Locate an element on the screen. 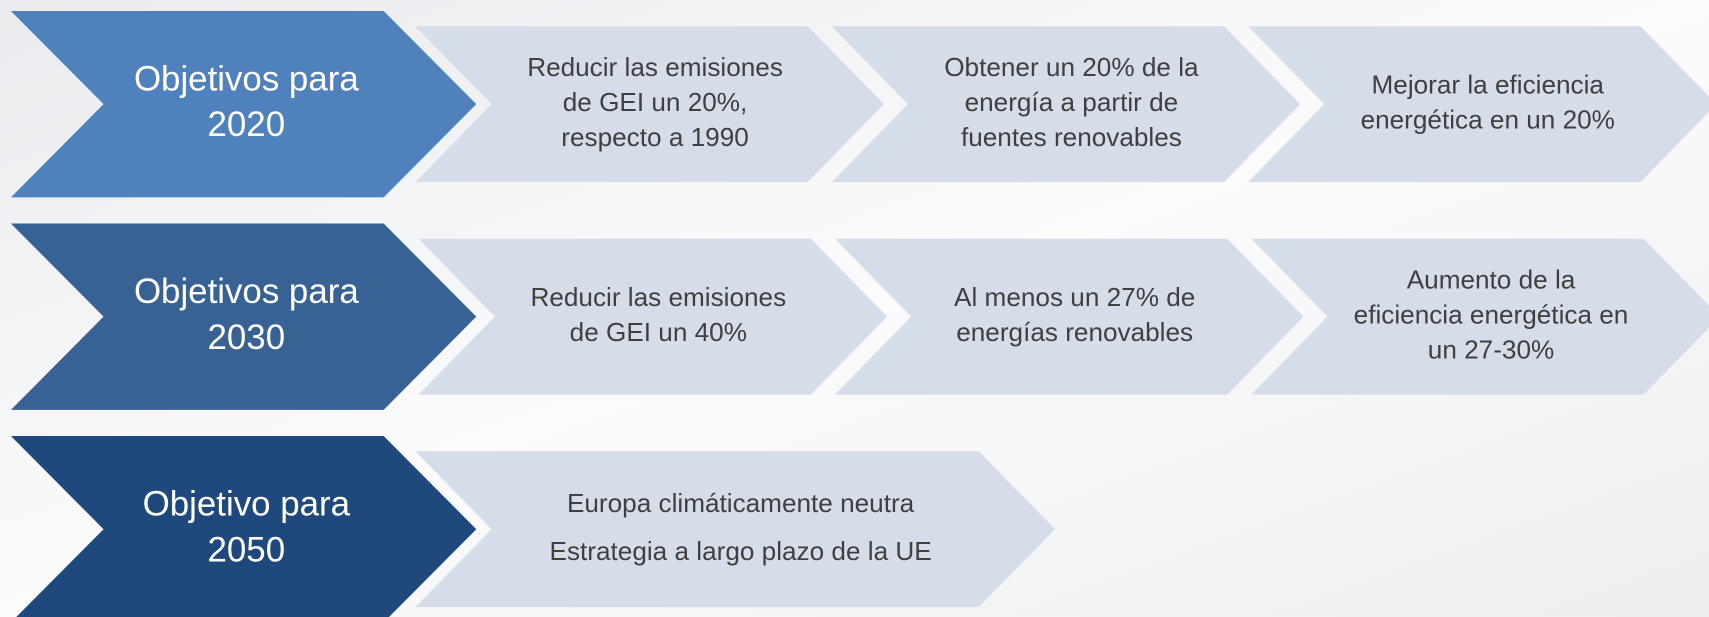 This screenshot has height=617, width=1709. step-text: Al menos un 27% de is located at coordinates (1074, 297).